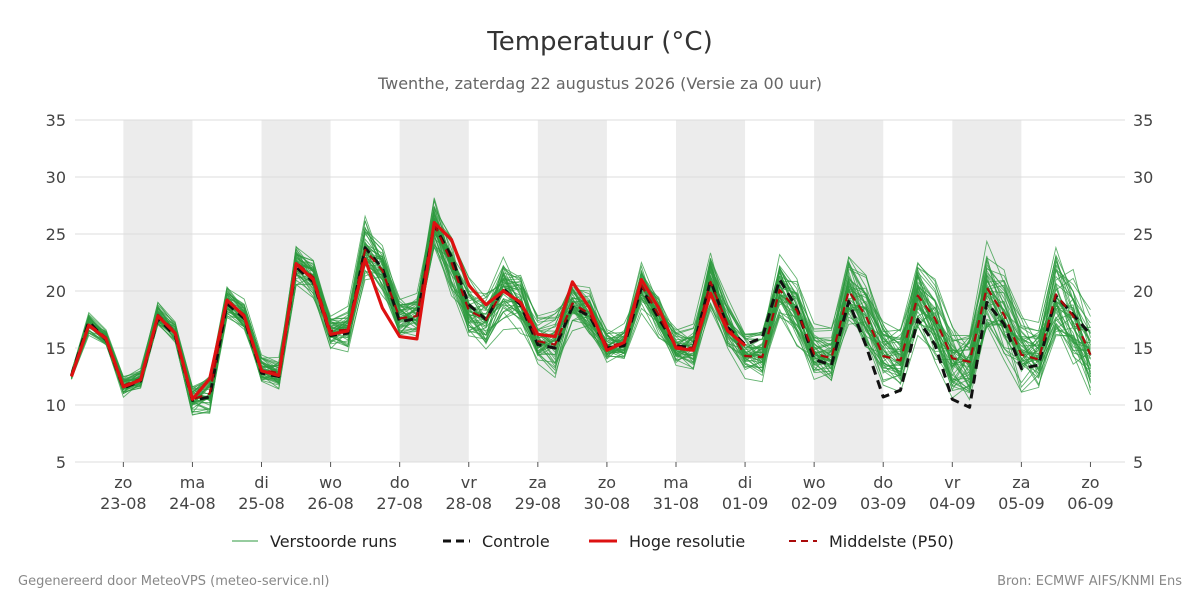 The image size is (1200, 600). Describe the element at coordinates (56, 120) in the screenshot. I see `y-tick-label-left: 35` at that location.